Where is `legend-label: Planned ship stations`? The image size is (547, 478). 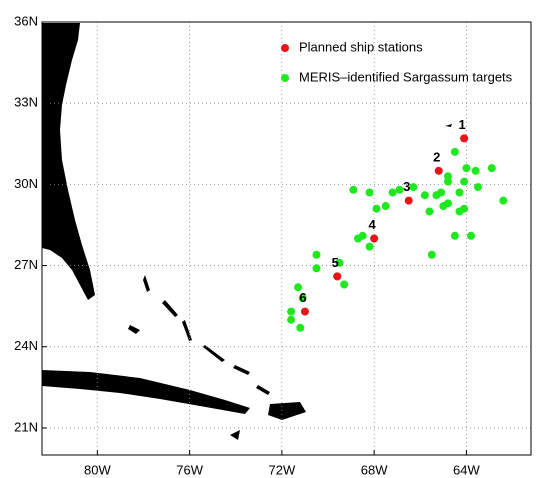
legend-label: Planned ship stations is located at coordinates (361, 46).